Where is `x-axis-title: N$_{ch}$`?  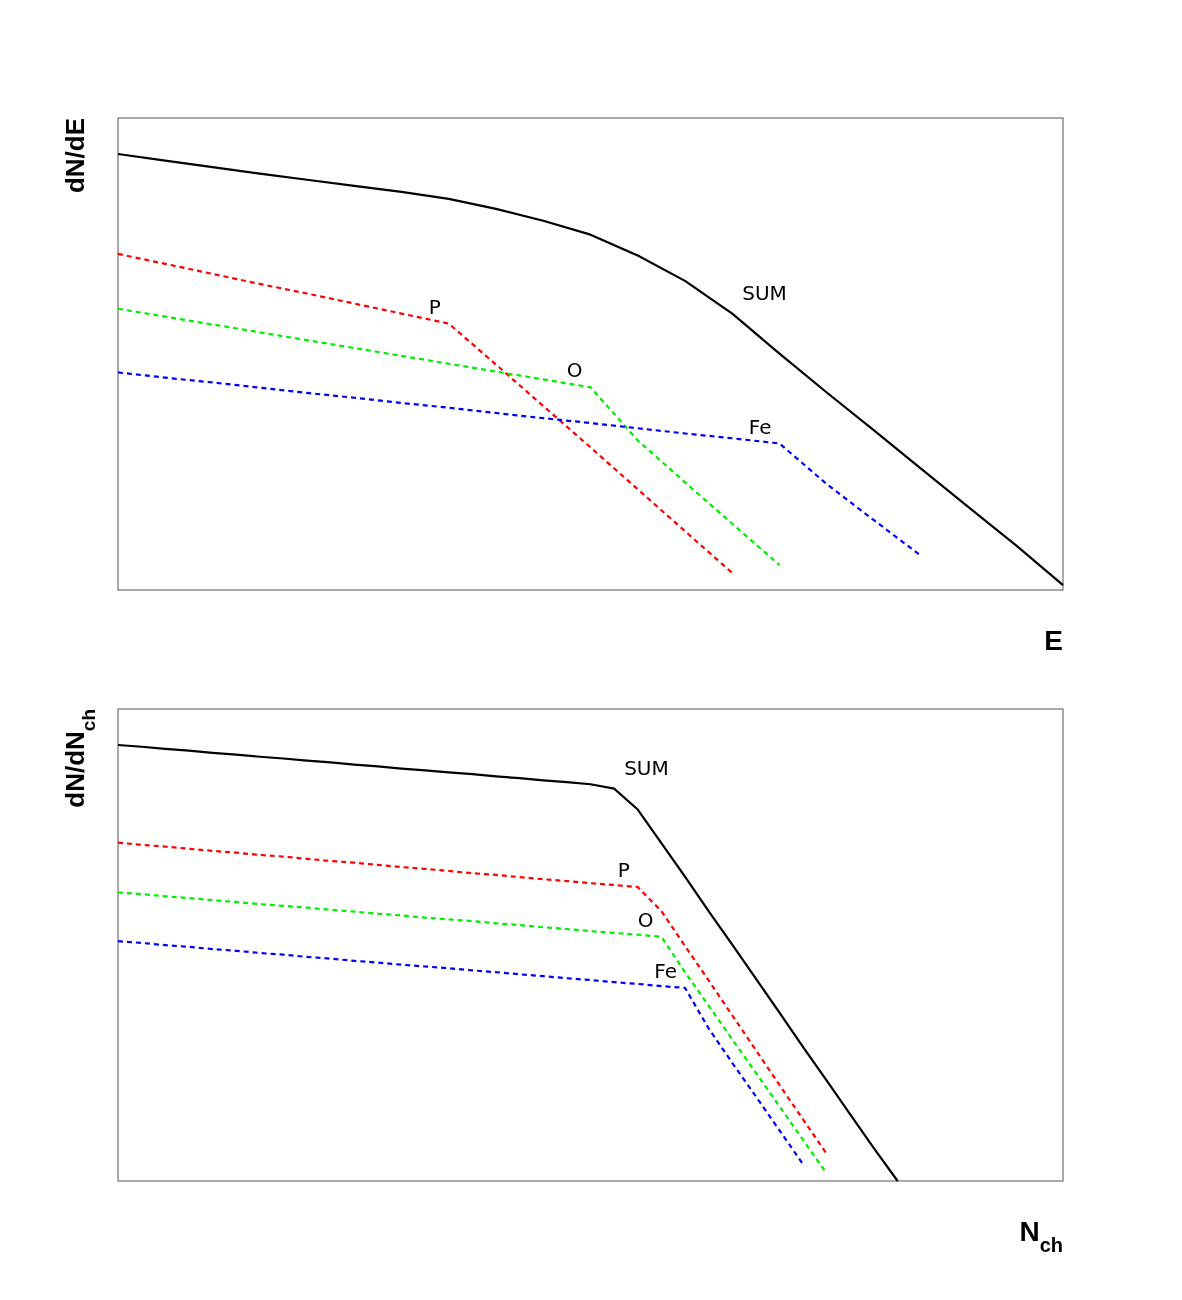
x-axis-title: N$_{ch}$ is located at coordinates (1041, 1236).